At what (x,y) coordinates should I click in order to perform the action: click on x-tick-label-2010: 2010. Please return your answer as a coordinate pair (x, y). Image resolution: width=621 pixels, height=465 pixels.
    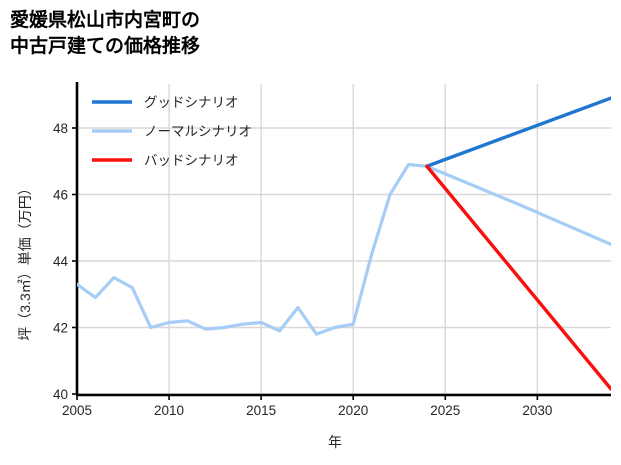
    Looking at the image, I should click on (169, 410).